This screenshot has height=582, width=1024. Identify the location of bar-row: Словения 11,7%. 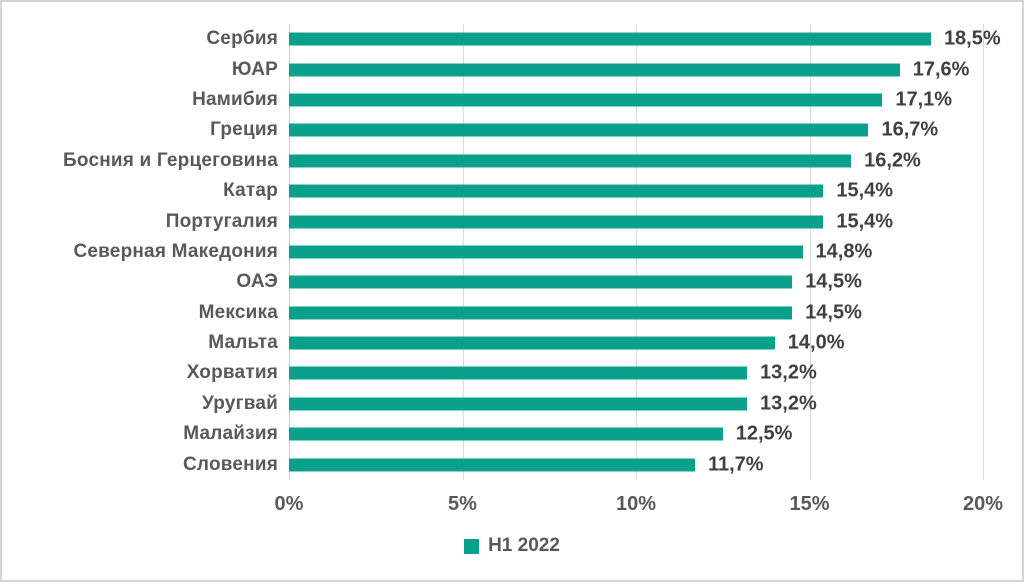
(512, 464).